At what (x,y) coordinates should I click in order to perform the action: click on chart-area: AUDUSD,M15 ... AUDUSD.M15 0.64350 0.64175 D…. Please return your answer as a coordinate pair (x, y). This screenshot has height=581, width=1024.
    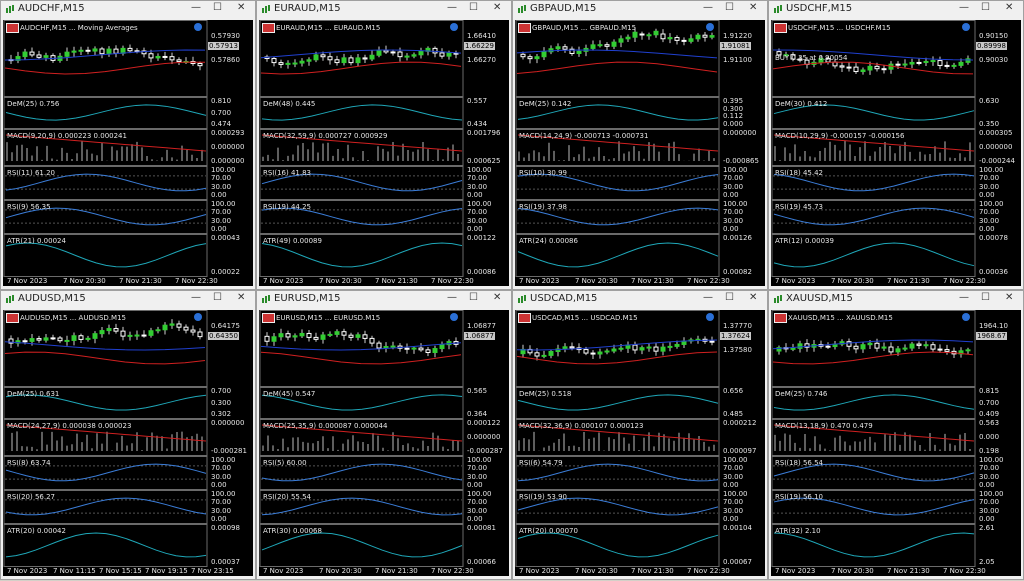
    Looking at the image, I should click on (128, 443).